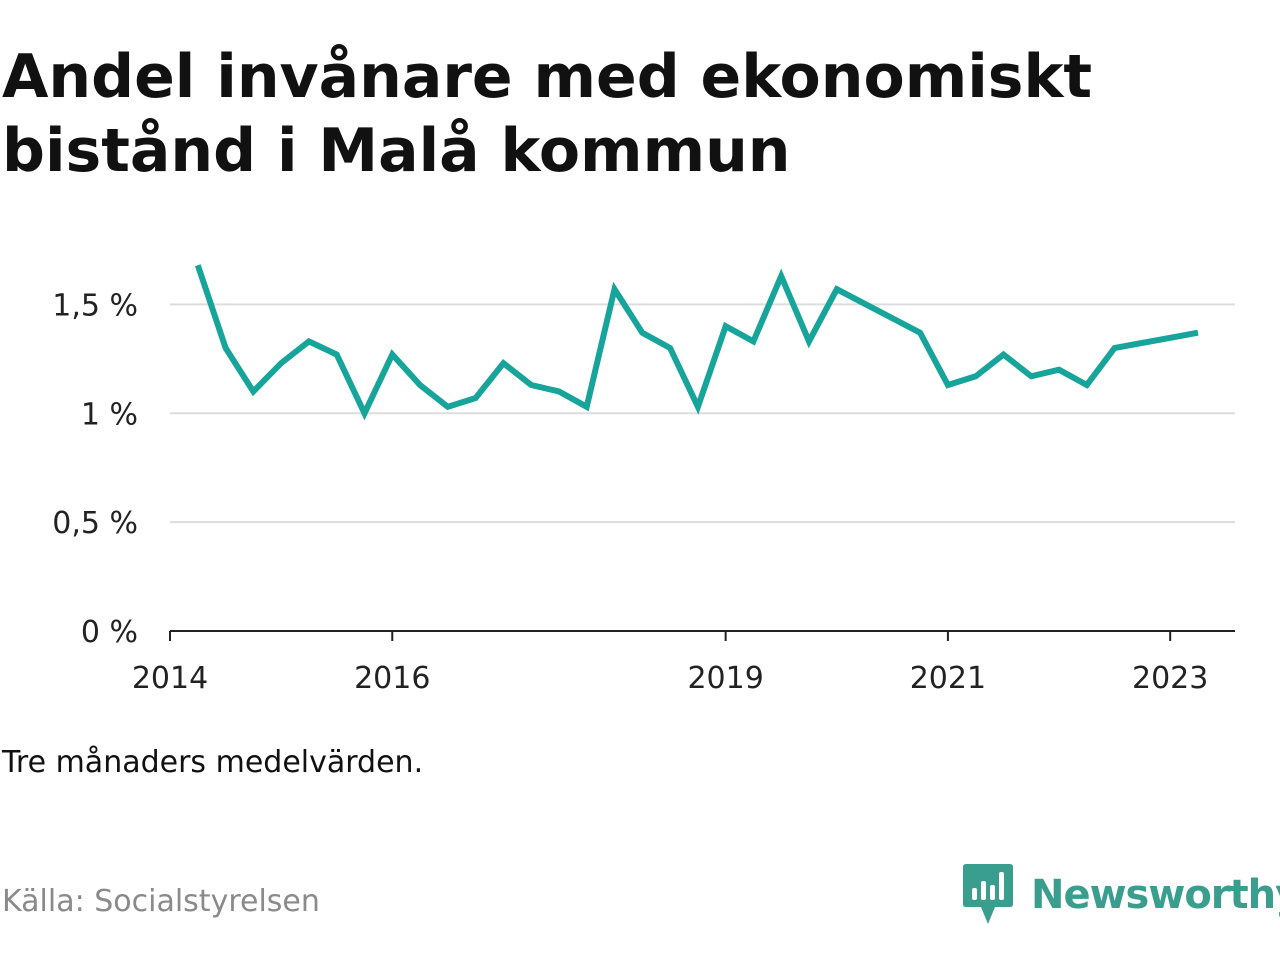  What do you see at coordinates (1170, 678) in the screenshot?
I see `x-tick-label: 2023` at bounding box center [1170, 678].